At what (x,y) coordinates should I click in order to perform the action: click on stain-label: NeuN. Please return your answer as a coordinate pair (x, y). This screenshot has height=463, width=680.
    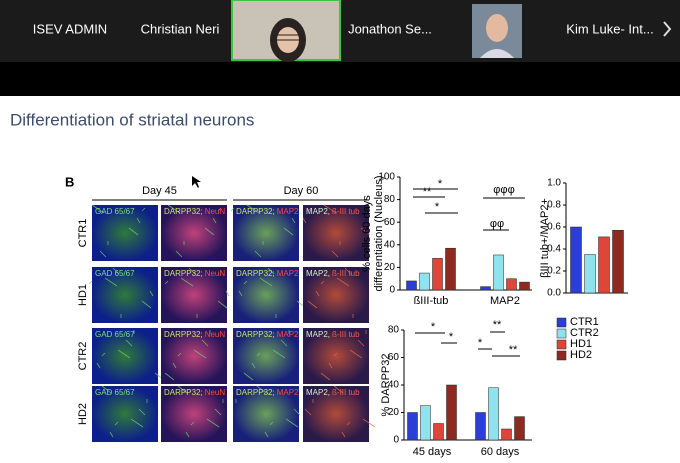
    Looking at the image, I should click on (215, 211).